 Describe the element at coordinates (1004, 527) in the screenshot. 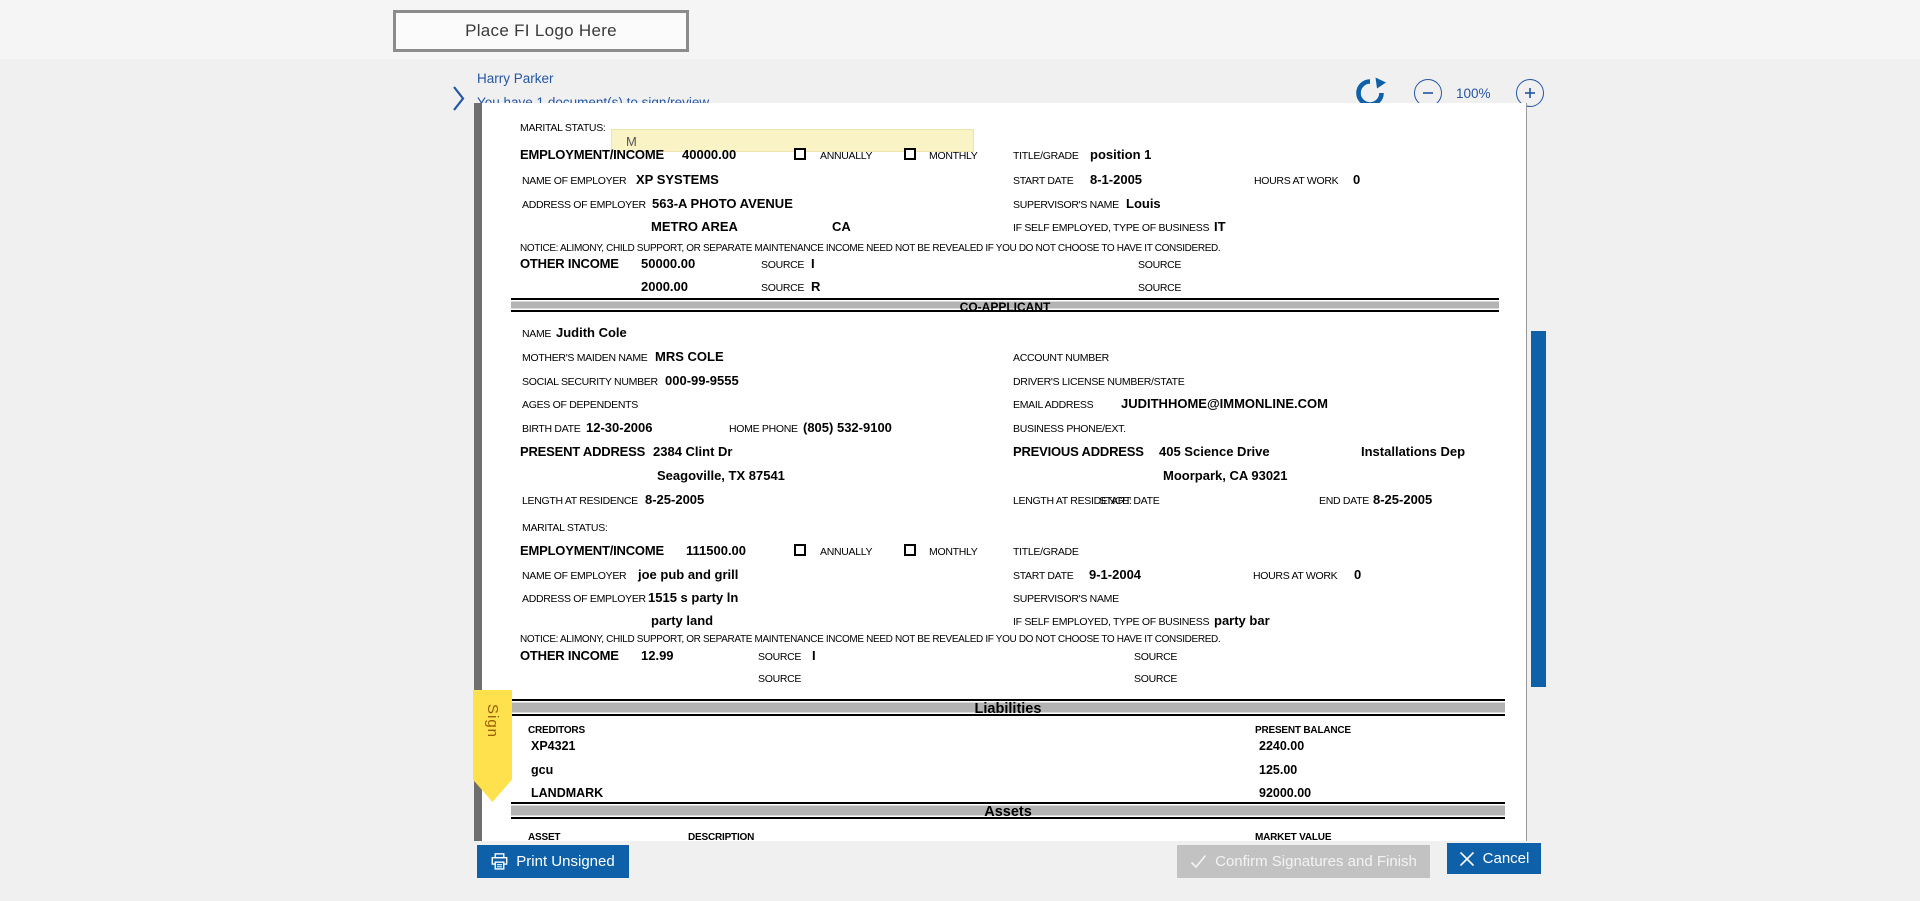

I see `form-row: MARITAL STATUS:` at that location.